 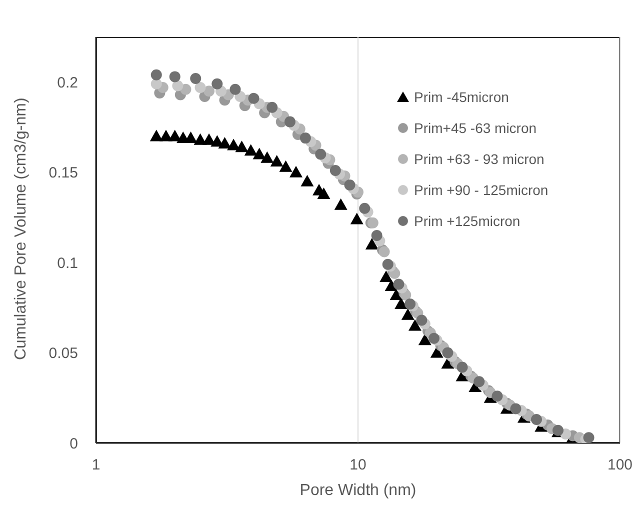 I want to click on y-tick-label: 0.15, so click(x=63, y=173).